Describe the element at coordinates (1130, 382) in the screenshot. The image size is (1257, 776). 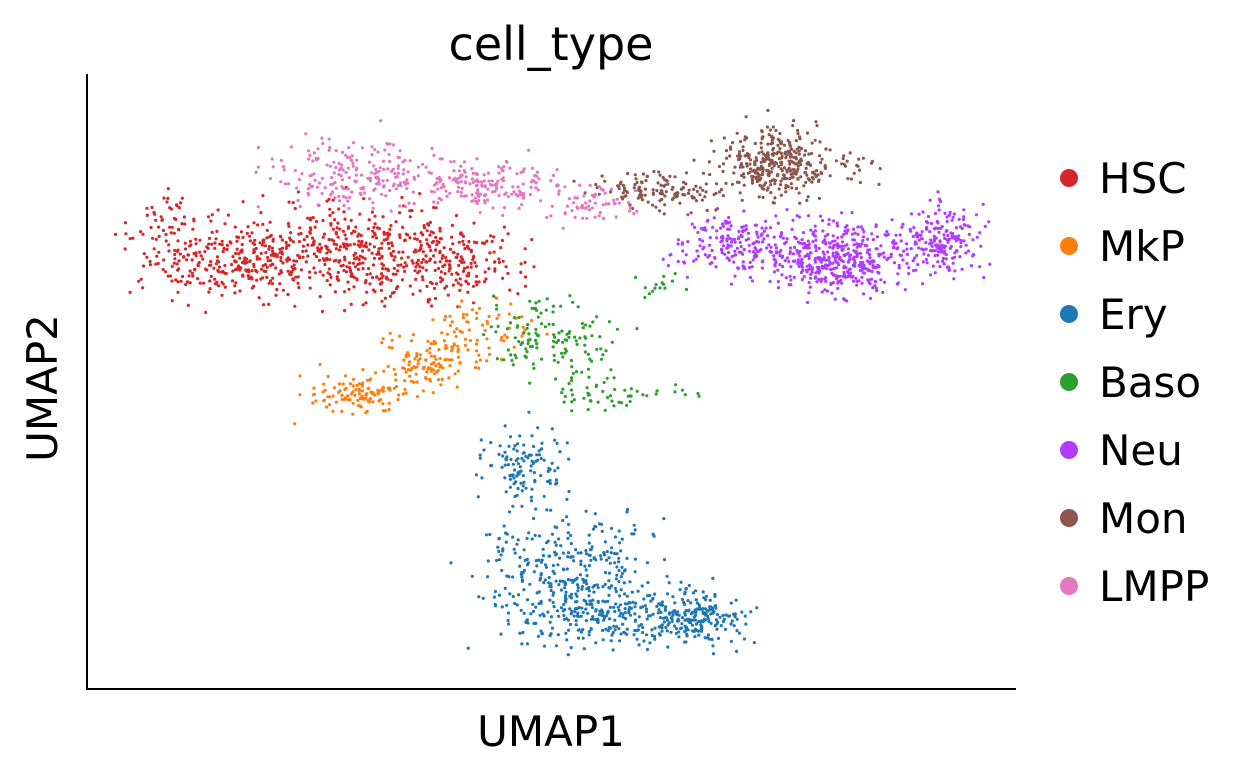
I see `legend-item-baso: Baso` at that location.